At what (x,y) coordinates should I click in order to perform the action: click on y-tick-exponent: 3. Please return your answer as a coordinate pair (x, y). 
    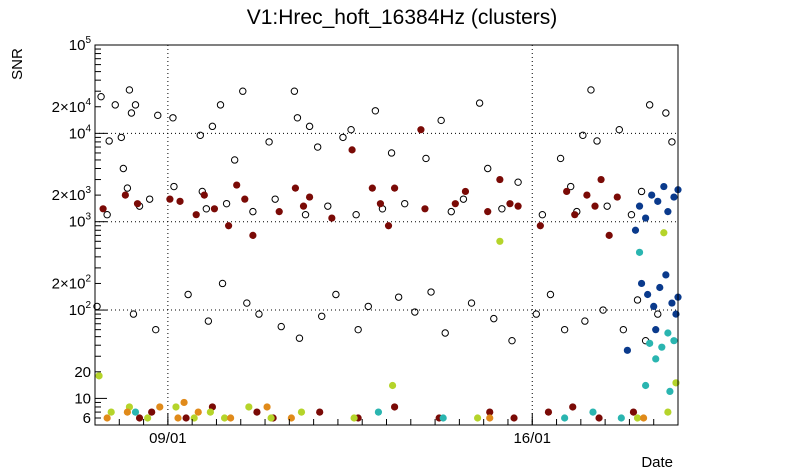
    Looking at the image, I should click on (88, 217).